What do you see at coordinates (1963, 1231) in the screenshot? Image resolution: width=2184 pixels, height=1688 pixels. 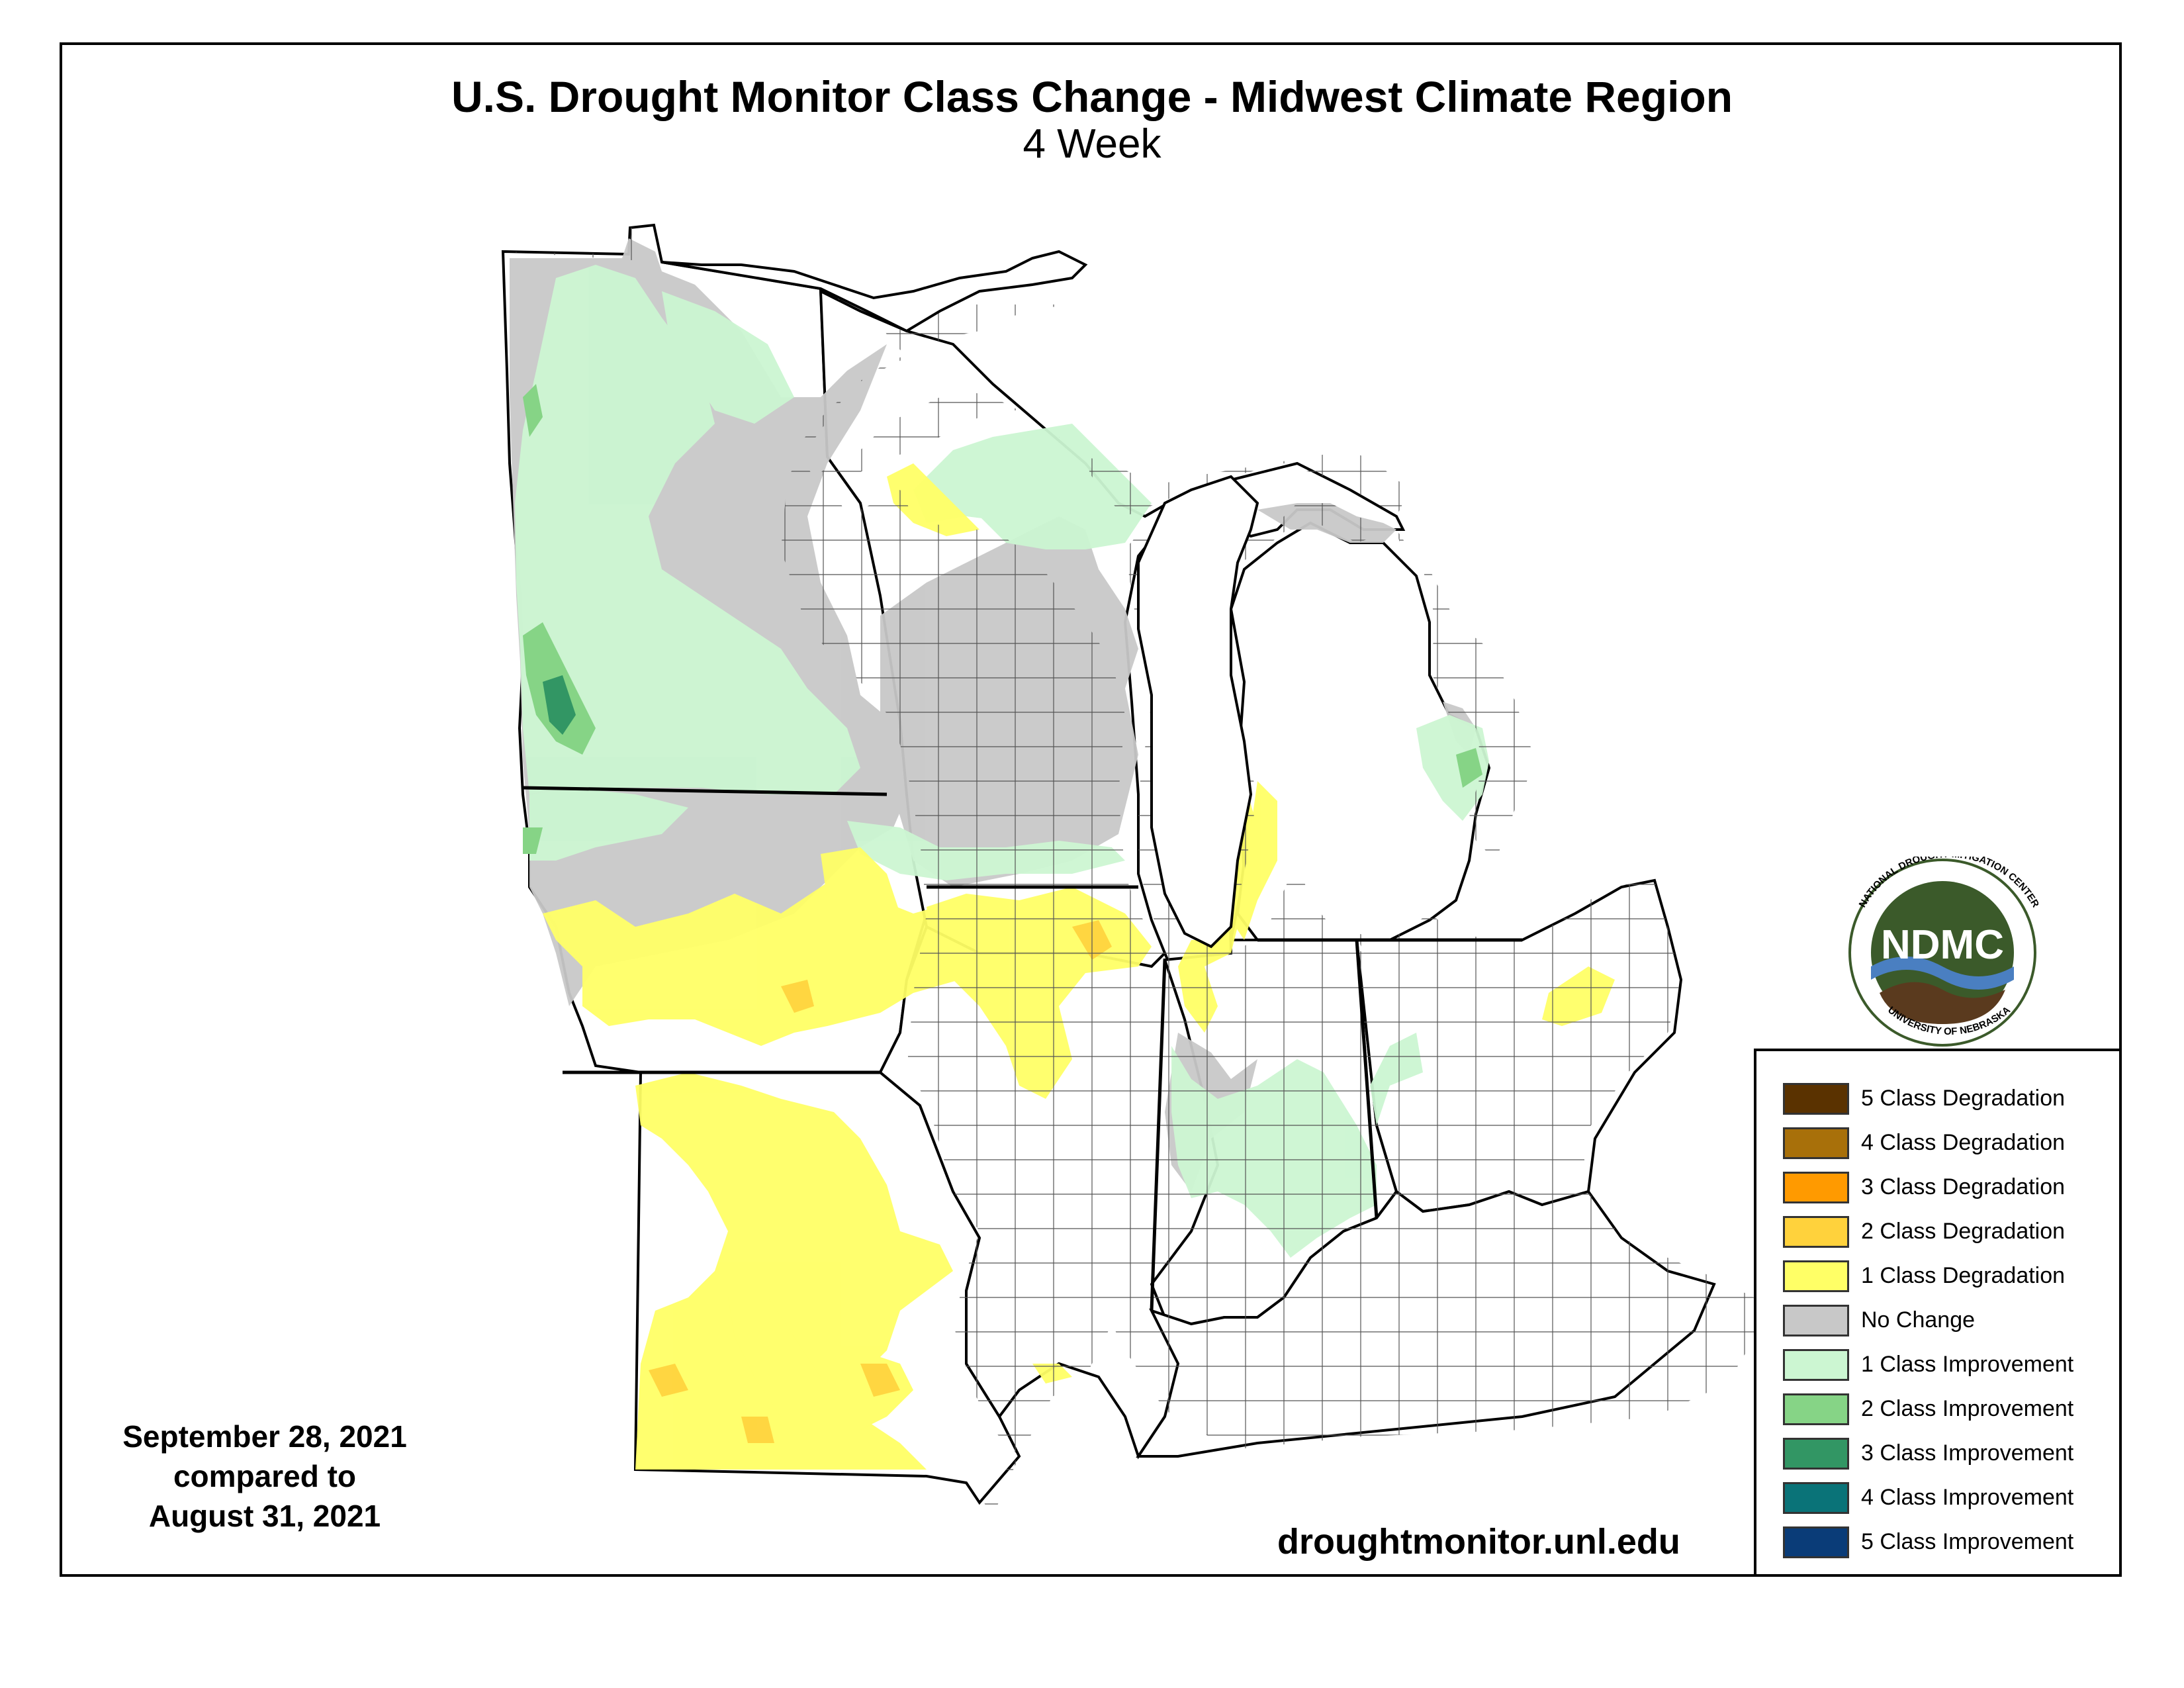 I see `legend-label: 2 Class Degradation` at bounding box center [1963, 1231].